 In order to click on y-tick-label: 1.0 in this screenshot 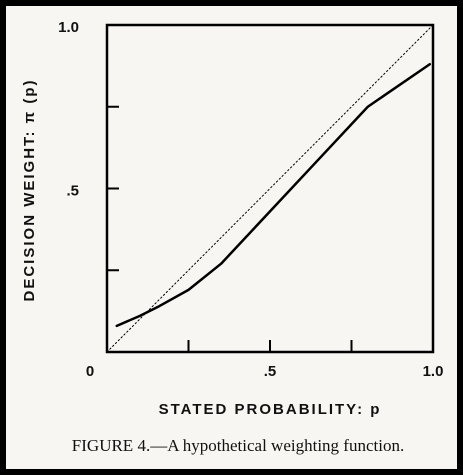, I will do `click(68, 27)`.